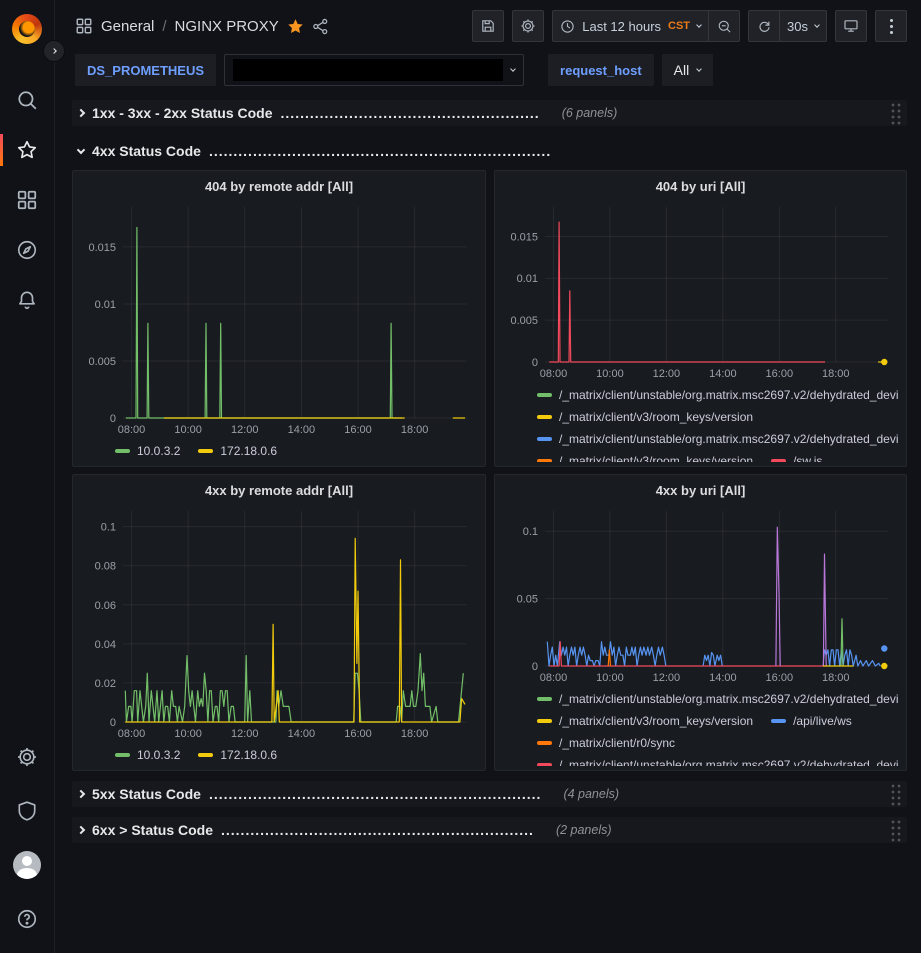 The height and width of the screenshot is (953, 921). Describe the element at coordinates (320, 26) in the screenshot. I see `share-icon` at that location.